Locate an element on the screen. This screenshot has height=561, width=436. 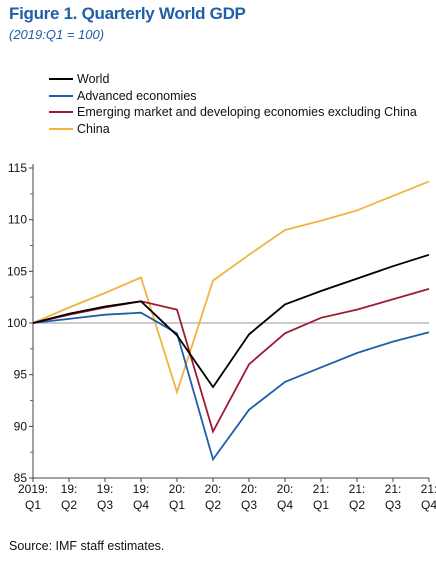
x-tick-label: 20: Q4 is located at coordinates (285, 497).